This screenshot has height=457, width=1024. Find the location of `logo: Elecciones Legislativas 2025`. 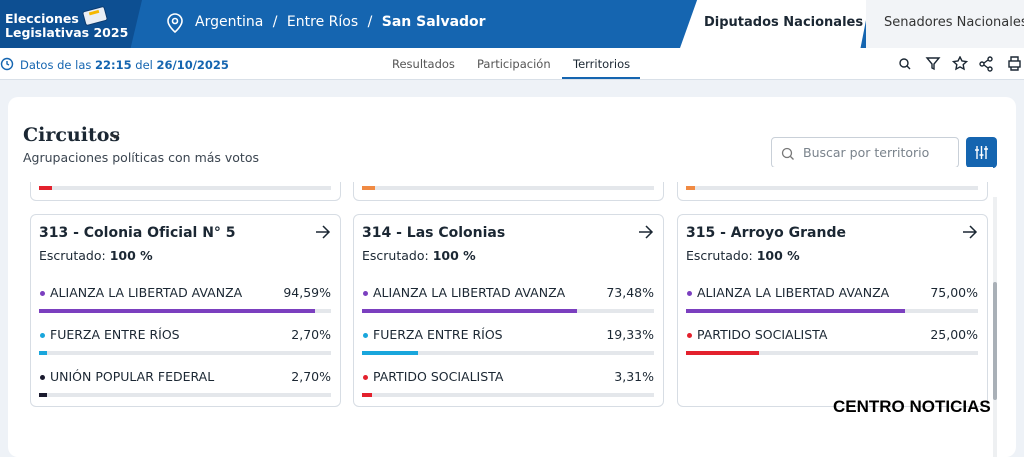

logo: Elecciones Legislativas 2025 is located at coordinates (71, 24).